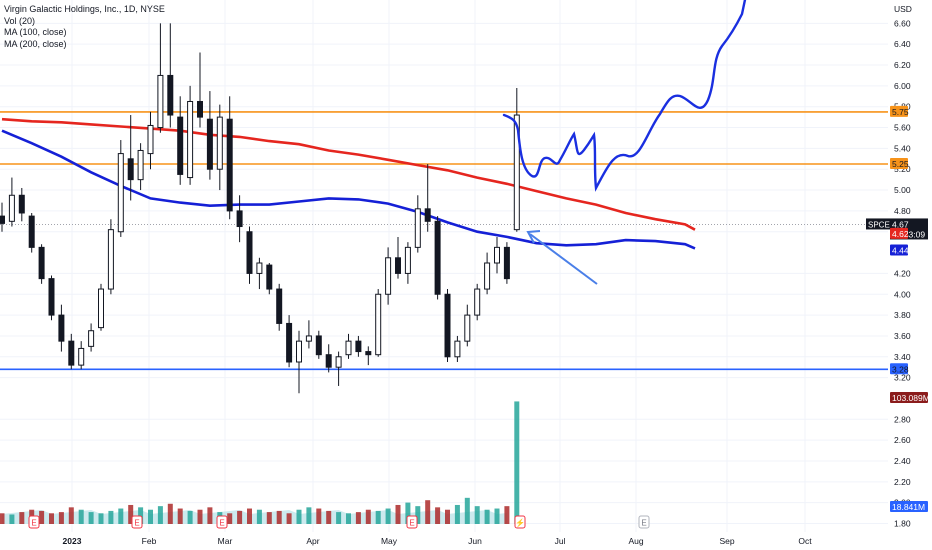 The height and width of the screenshot is (550, 932). Describe the element at coordinates (389, 541) in the screenshot. I see `time-tick: May` at that location.